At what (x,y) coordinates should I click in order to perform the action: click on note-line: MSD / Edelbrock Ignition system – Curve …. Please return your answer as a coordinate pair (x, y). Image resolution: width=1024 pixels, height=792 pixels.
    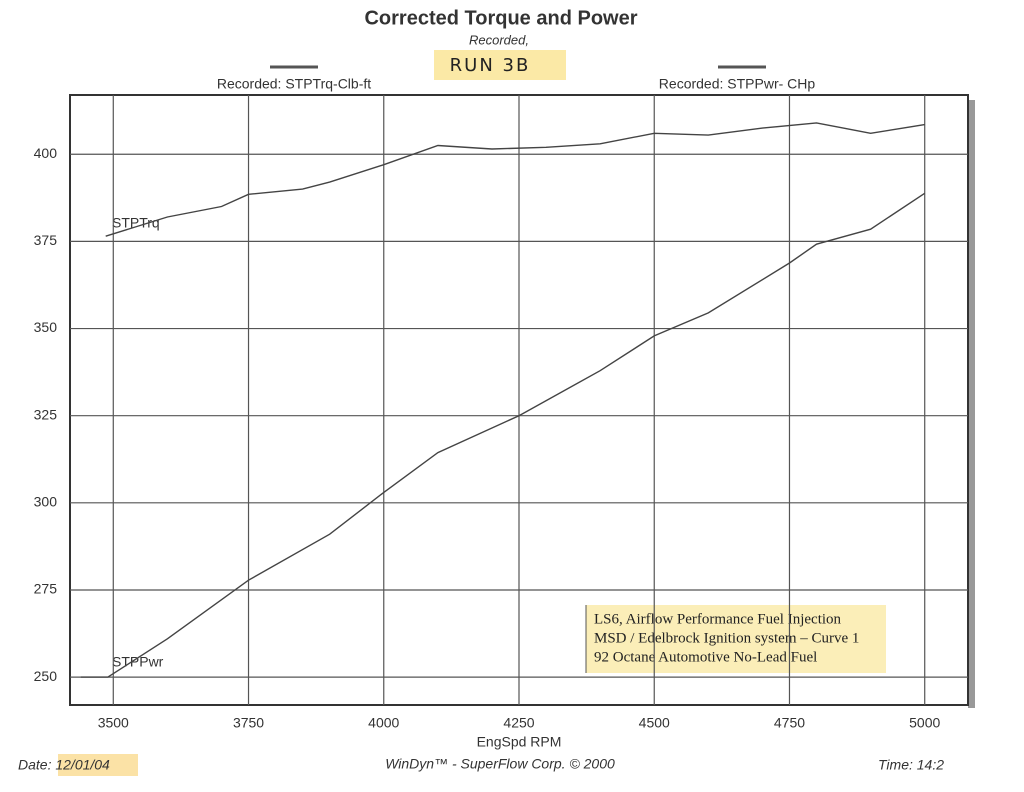
    Looking at the image, I should click on (726, 638).